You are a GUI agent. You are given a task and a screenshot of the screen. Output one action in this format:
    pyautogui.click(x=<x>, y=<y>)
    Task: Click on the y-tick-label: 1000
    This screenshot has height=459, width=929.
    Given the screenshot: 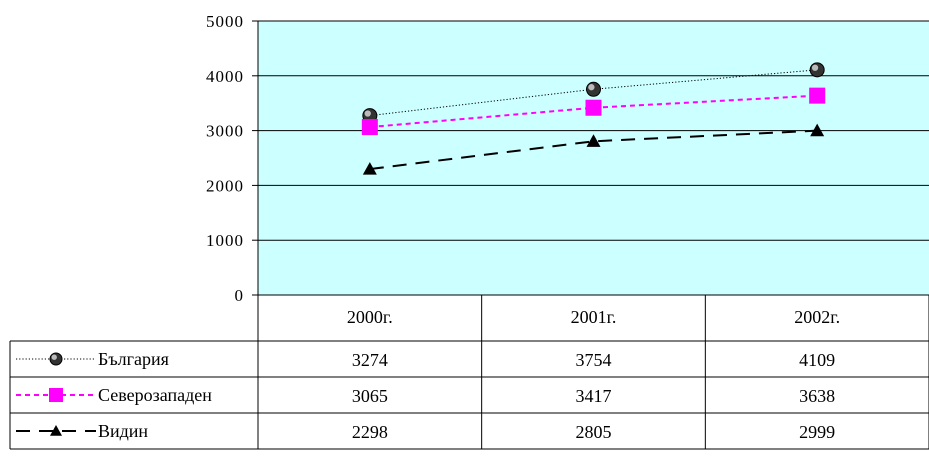 What is the action you would take?
    pyautogui.click(x=225, y=240)
    